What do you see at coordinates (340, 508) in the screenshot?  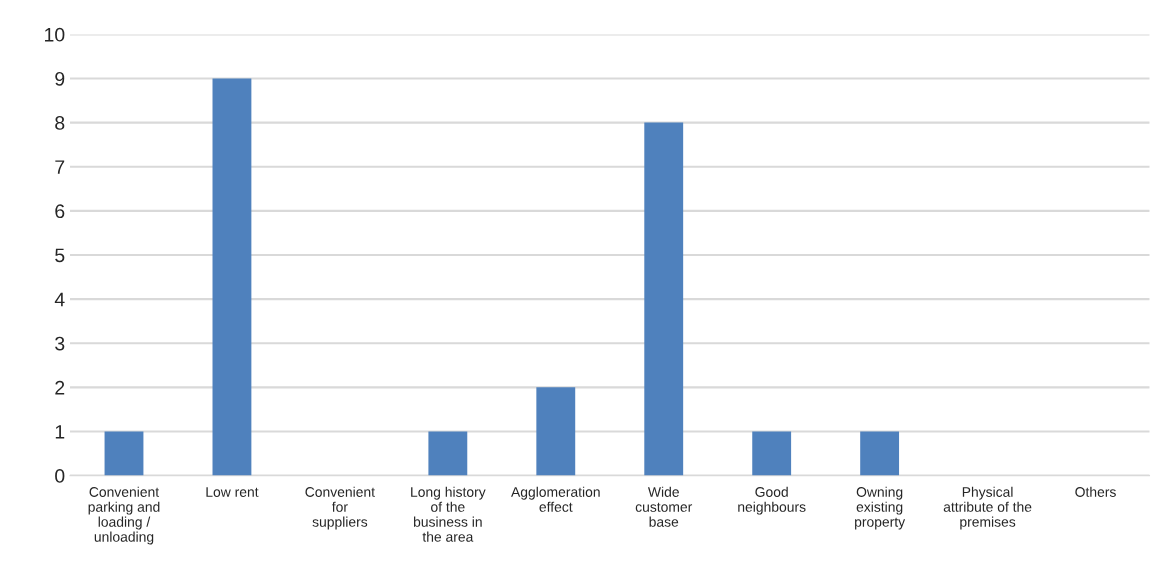 I see `x-tick-label: Convenient for suppliers` at bounding box center [340, 508].